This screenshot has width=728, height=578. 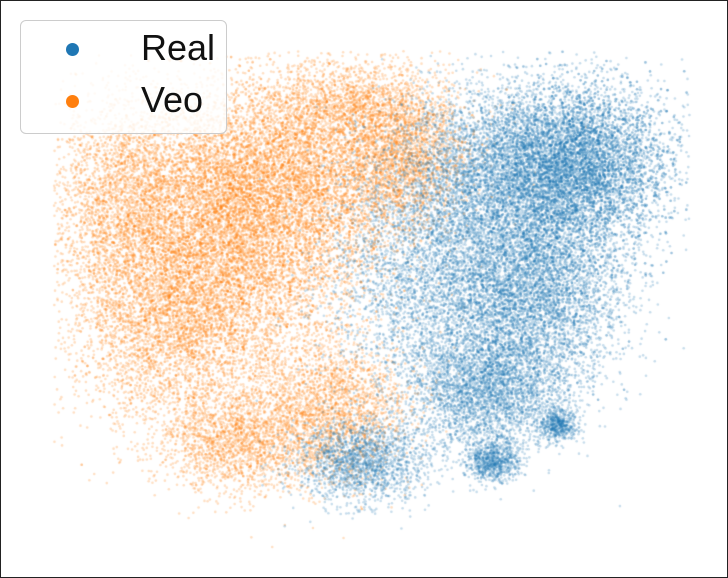 I want to click on legend-entry-veo: Veo, so click(x=123, y=100).